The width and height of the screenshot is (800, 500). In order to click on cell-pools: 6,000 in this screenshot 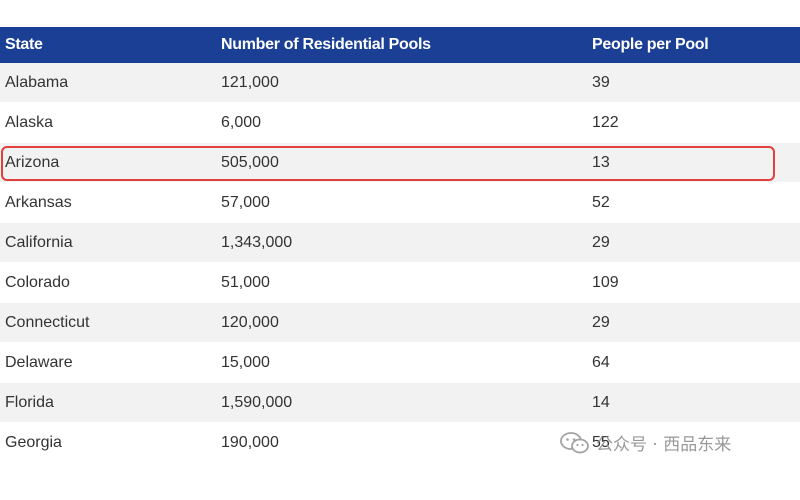, I will do `click(241, 122)`.